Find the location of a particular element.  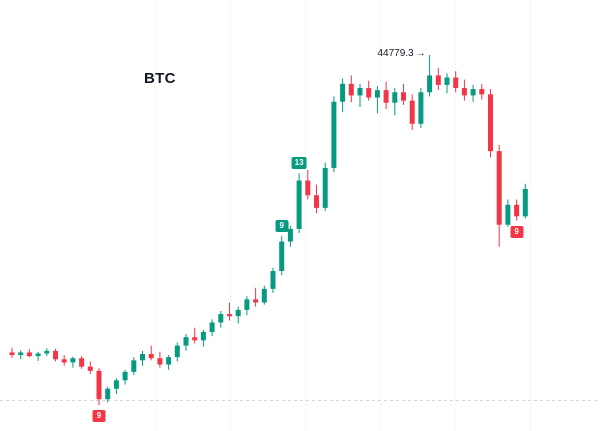

td-sequential-badge: 13 is located at coordinates (299, 163).